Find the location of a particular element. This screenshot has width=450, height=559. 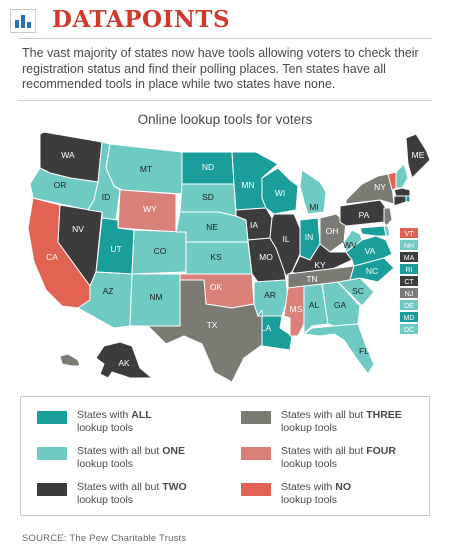

state-md is located at coordinates (373, 231).